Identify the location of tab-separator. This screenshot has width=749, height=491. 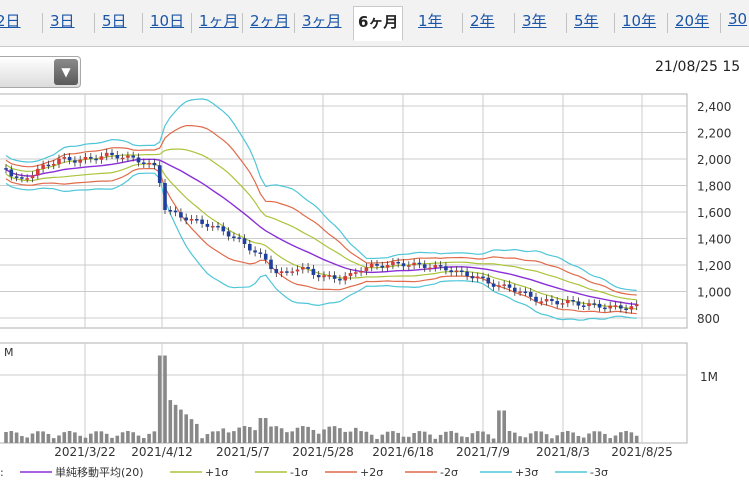
(142, 23).